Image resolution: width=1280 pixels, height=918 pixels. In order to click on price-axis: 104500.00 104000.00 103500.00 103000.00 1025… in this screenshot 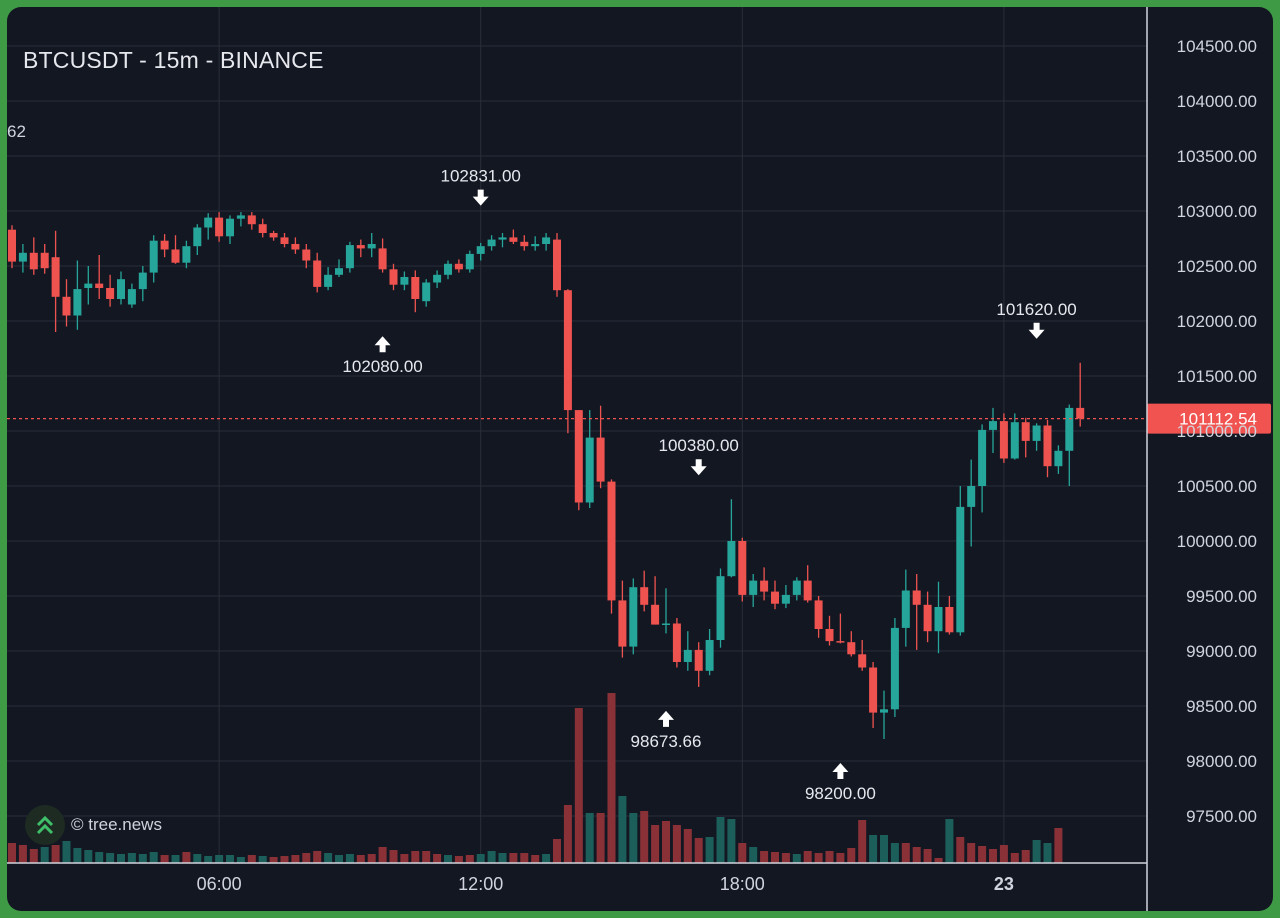, I will do `click(1201, 459)`.